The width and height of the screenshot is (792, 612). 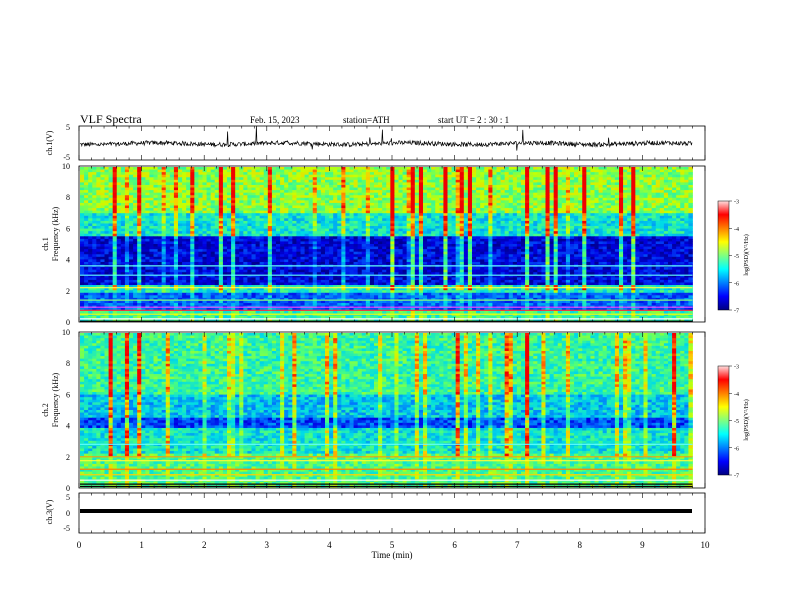 What do you see at coordinates (55, 399) in the screenshot?
I see `ch2-spec-ylabel-frequency: Frequency (kHz)` at bounding box center [55, 399].